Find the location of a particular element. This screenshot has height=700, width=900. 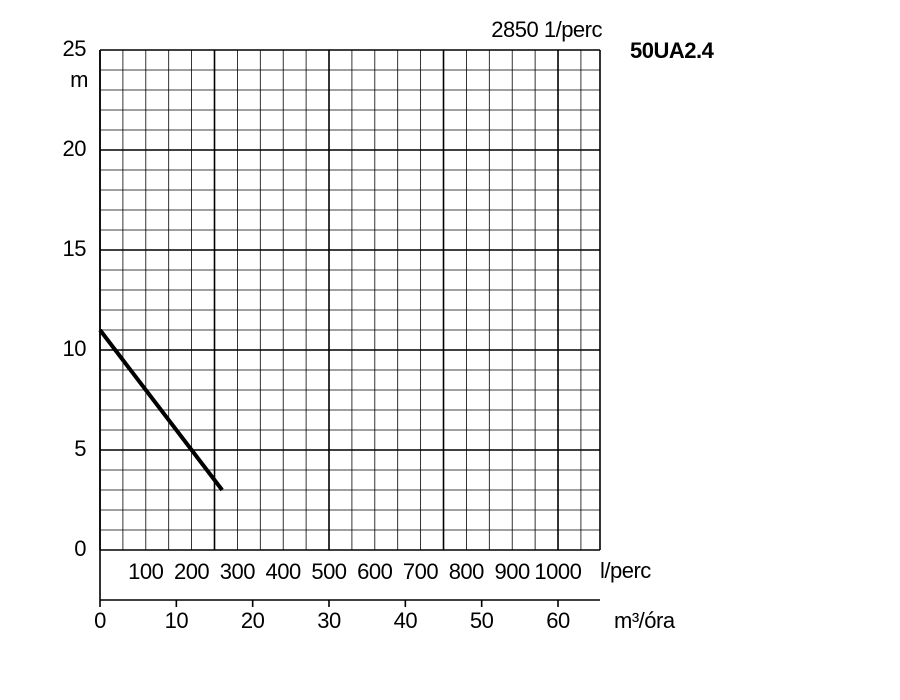

x-tick-label: 60 is located at coordinates (558, 620).